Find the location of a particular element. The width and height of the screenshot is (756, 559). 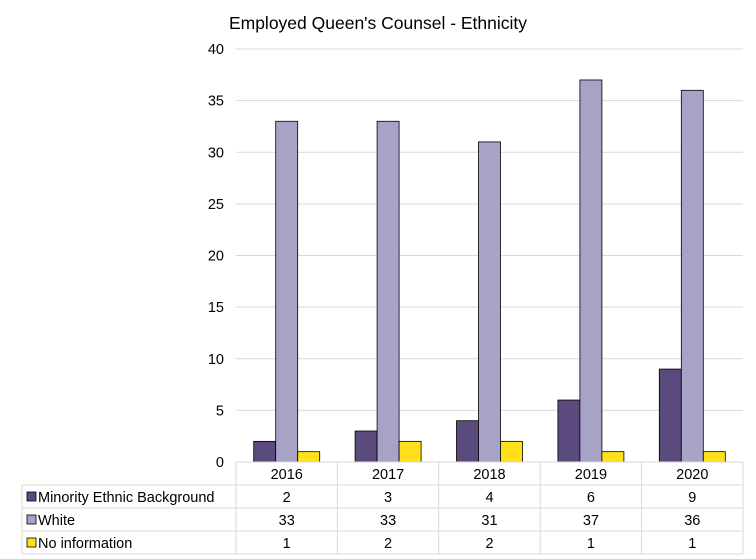

y-tick-label: 40 is located at coordinates (216, 50).